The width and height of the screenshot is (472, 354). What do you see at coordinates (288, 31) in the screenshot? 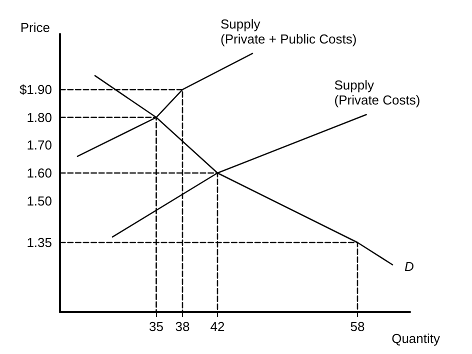
I see `series-label: Supply (Private + Public Costs)` at bounding box center [288, 31].